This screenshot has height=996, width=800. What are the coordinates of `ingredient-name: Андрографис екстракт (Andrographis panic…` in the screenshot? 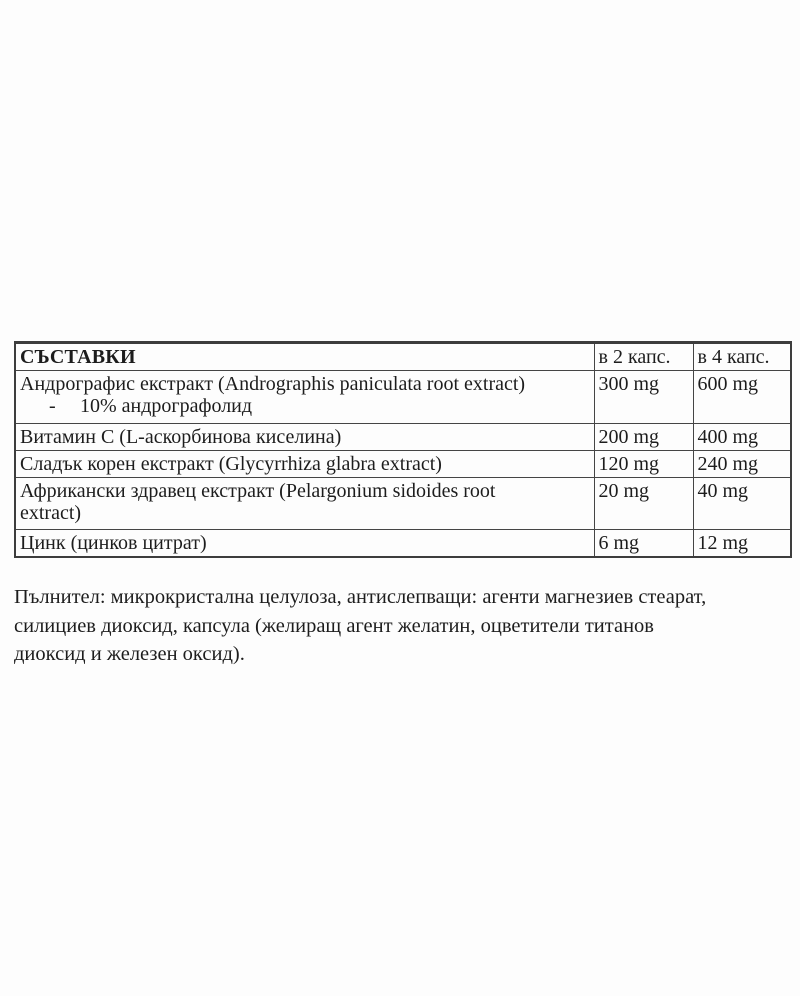 It's located at (273, 384).